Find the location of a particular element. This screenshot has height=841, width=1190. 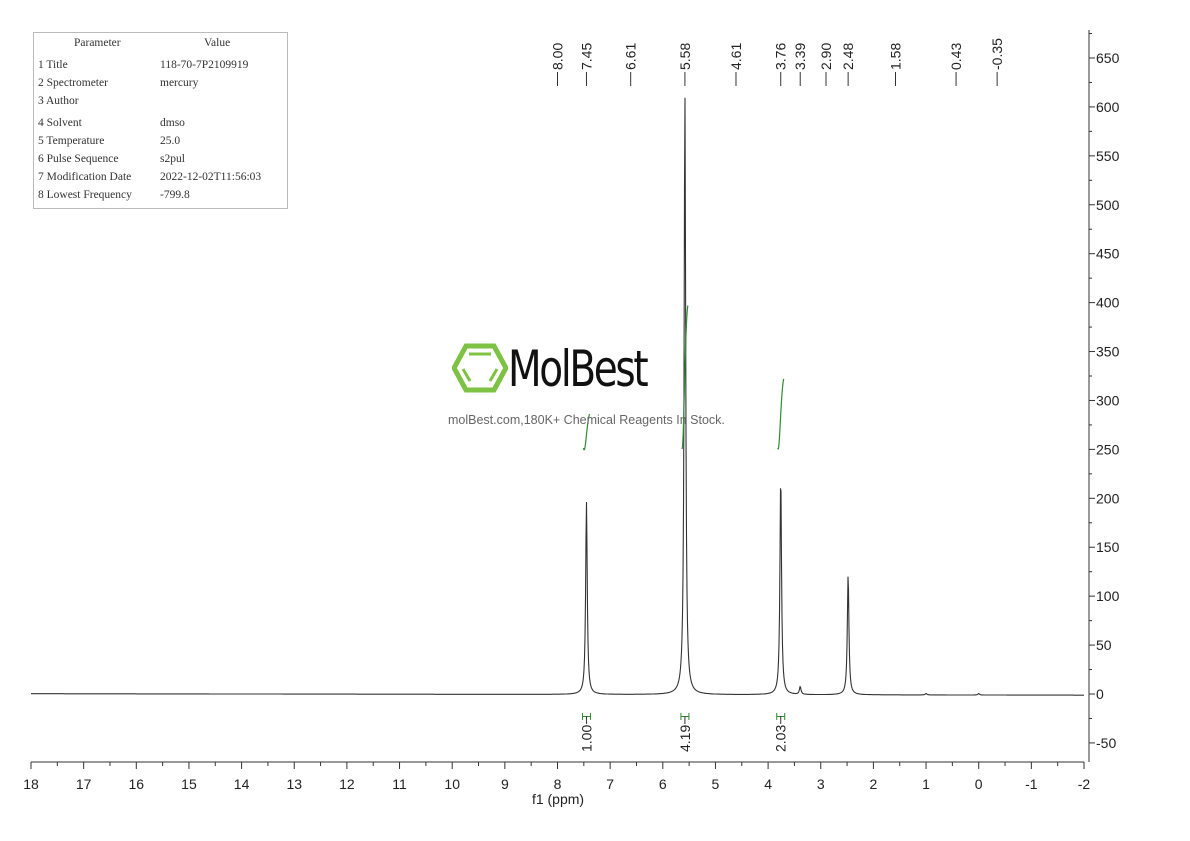

x-tick-label: 18 is located at coordinates (31, 784).